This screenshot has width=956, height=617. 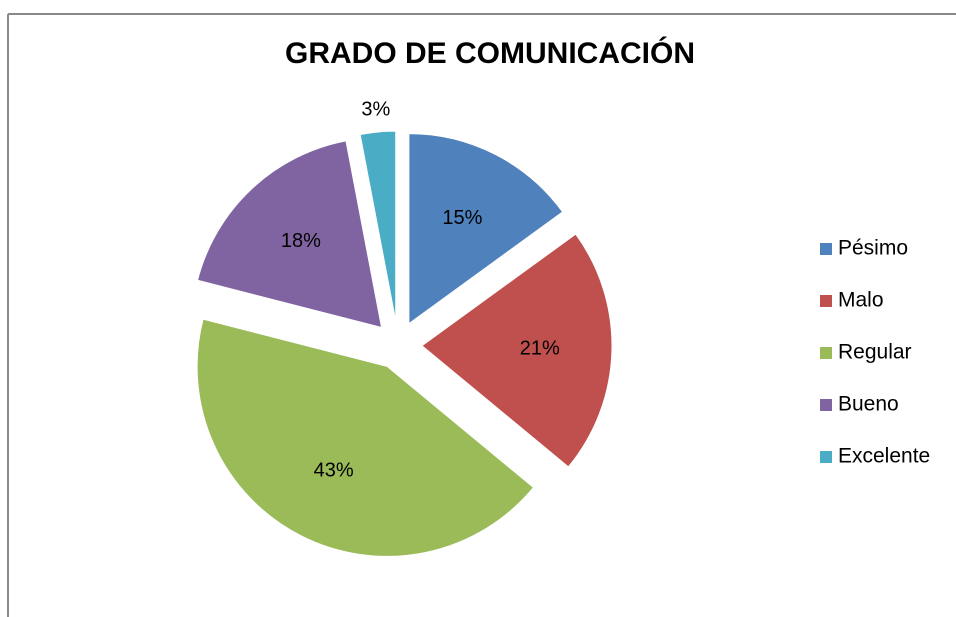 What do you see at coordinates (861, 300) in the screenshot?
I see `legend-label: Malo` at bounding box center [861, 300].